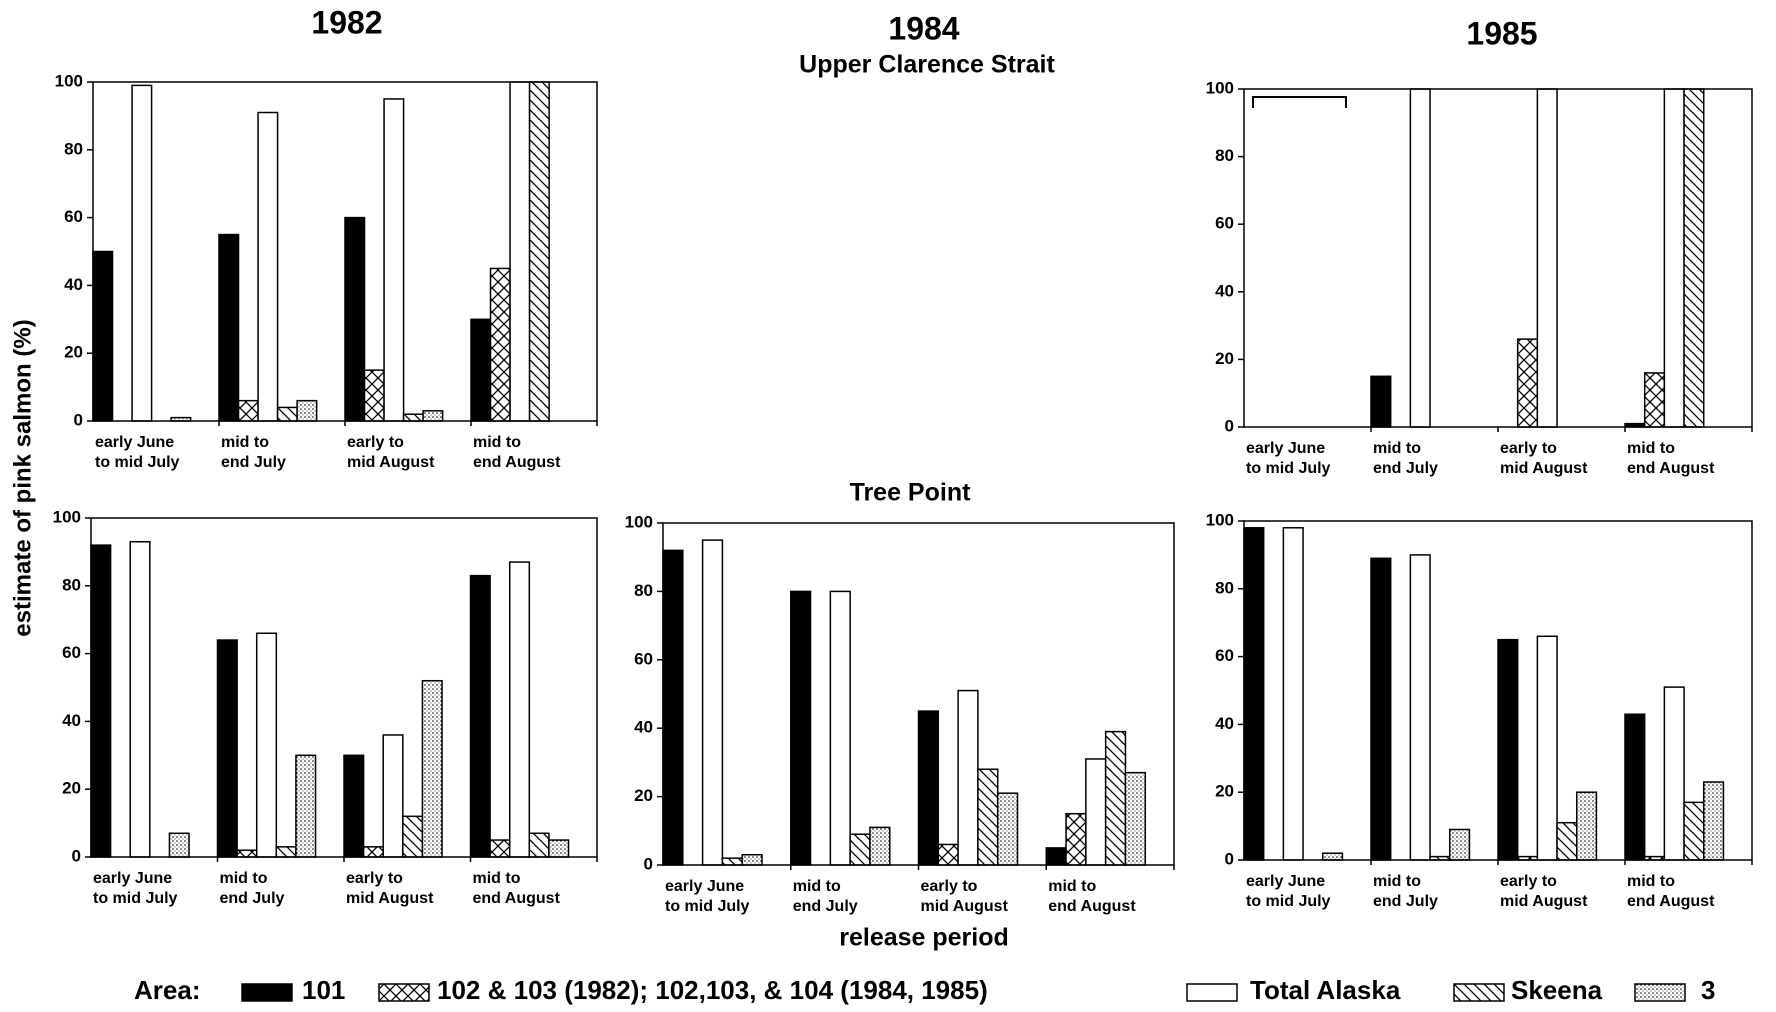 This screenshot has width=1776, height=1012. I want to click on legend-label: Total Alaska, so click(1325, 990).